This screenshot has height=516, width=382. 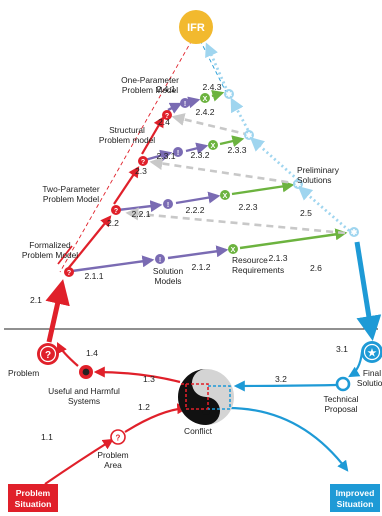 What do you see at coordinates (318, 170) in the screenshot?
I see `preliminary-solutions-label: Preliminary` at bounding box center [318, 170].